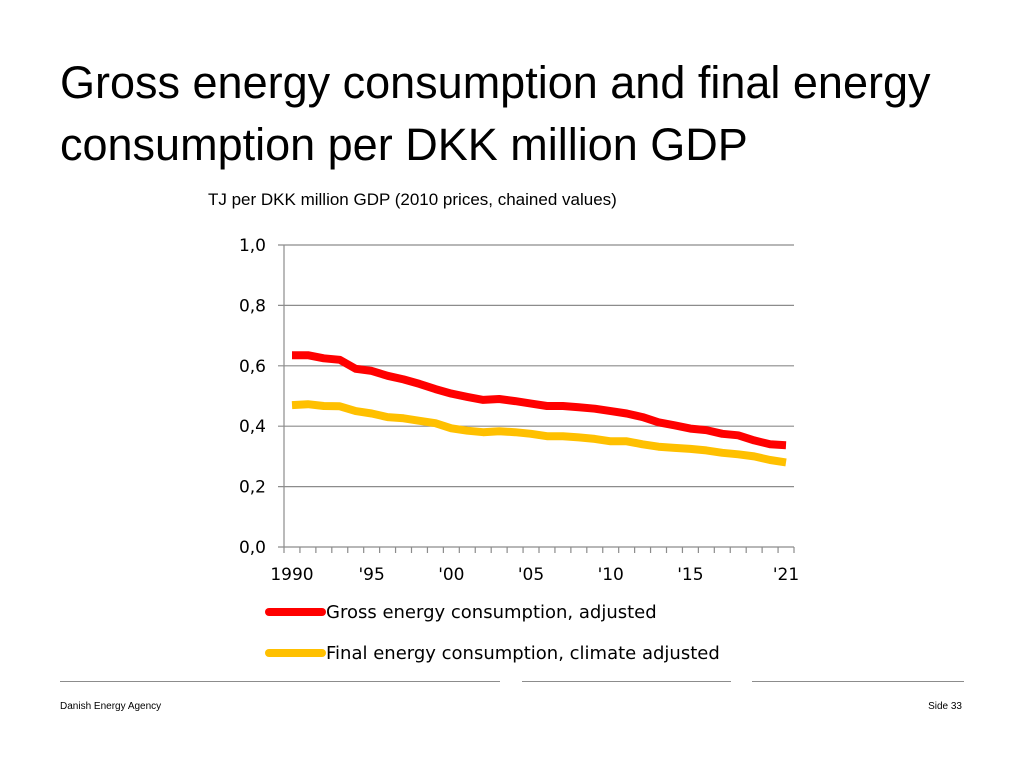 The width and height of the screenshot is (1024, 768). Describe the element at coordinates (451, 575) in the screenshot. I see `x-tick-label: '00` at that location.